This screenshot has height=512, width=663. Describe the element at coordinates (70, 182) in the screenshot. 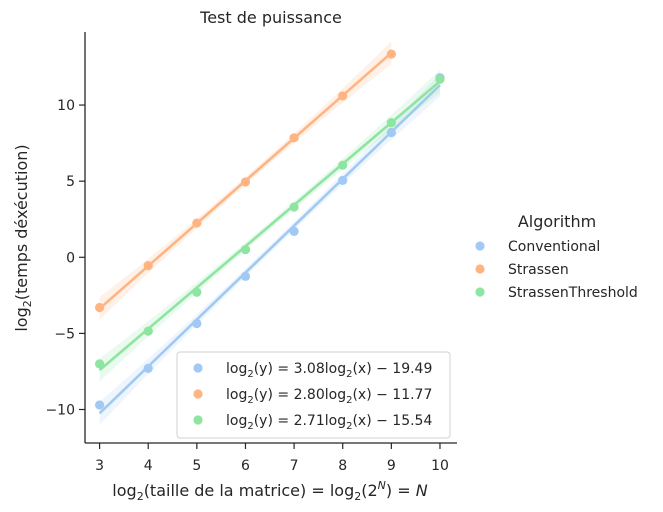

I see `y-tick-label: 5` at that location.